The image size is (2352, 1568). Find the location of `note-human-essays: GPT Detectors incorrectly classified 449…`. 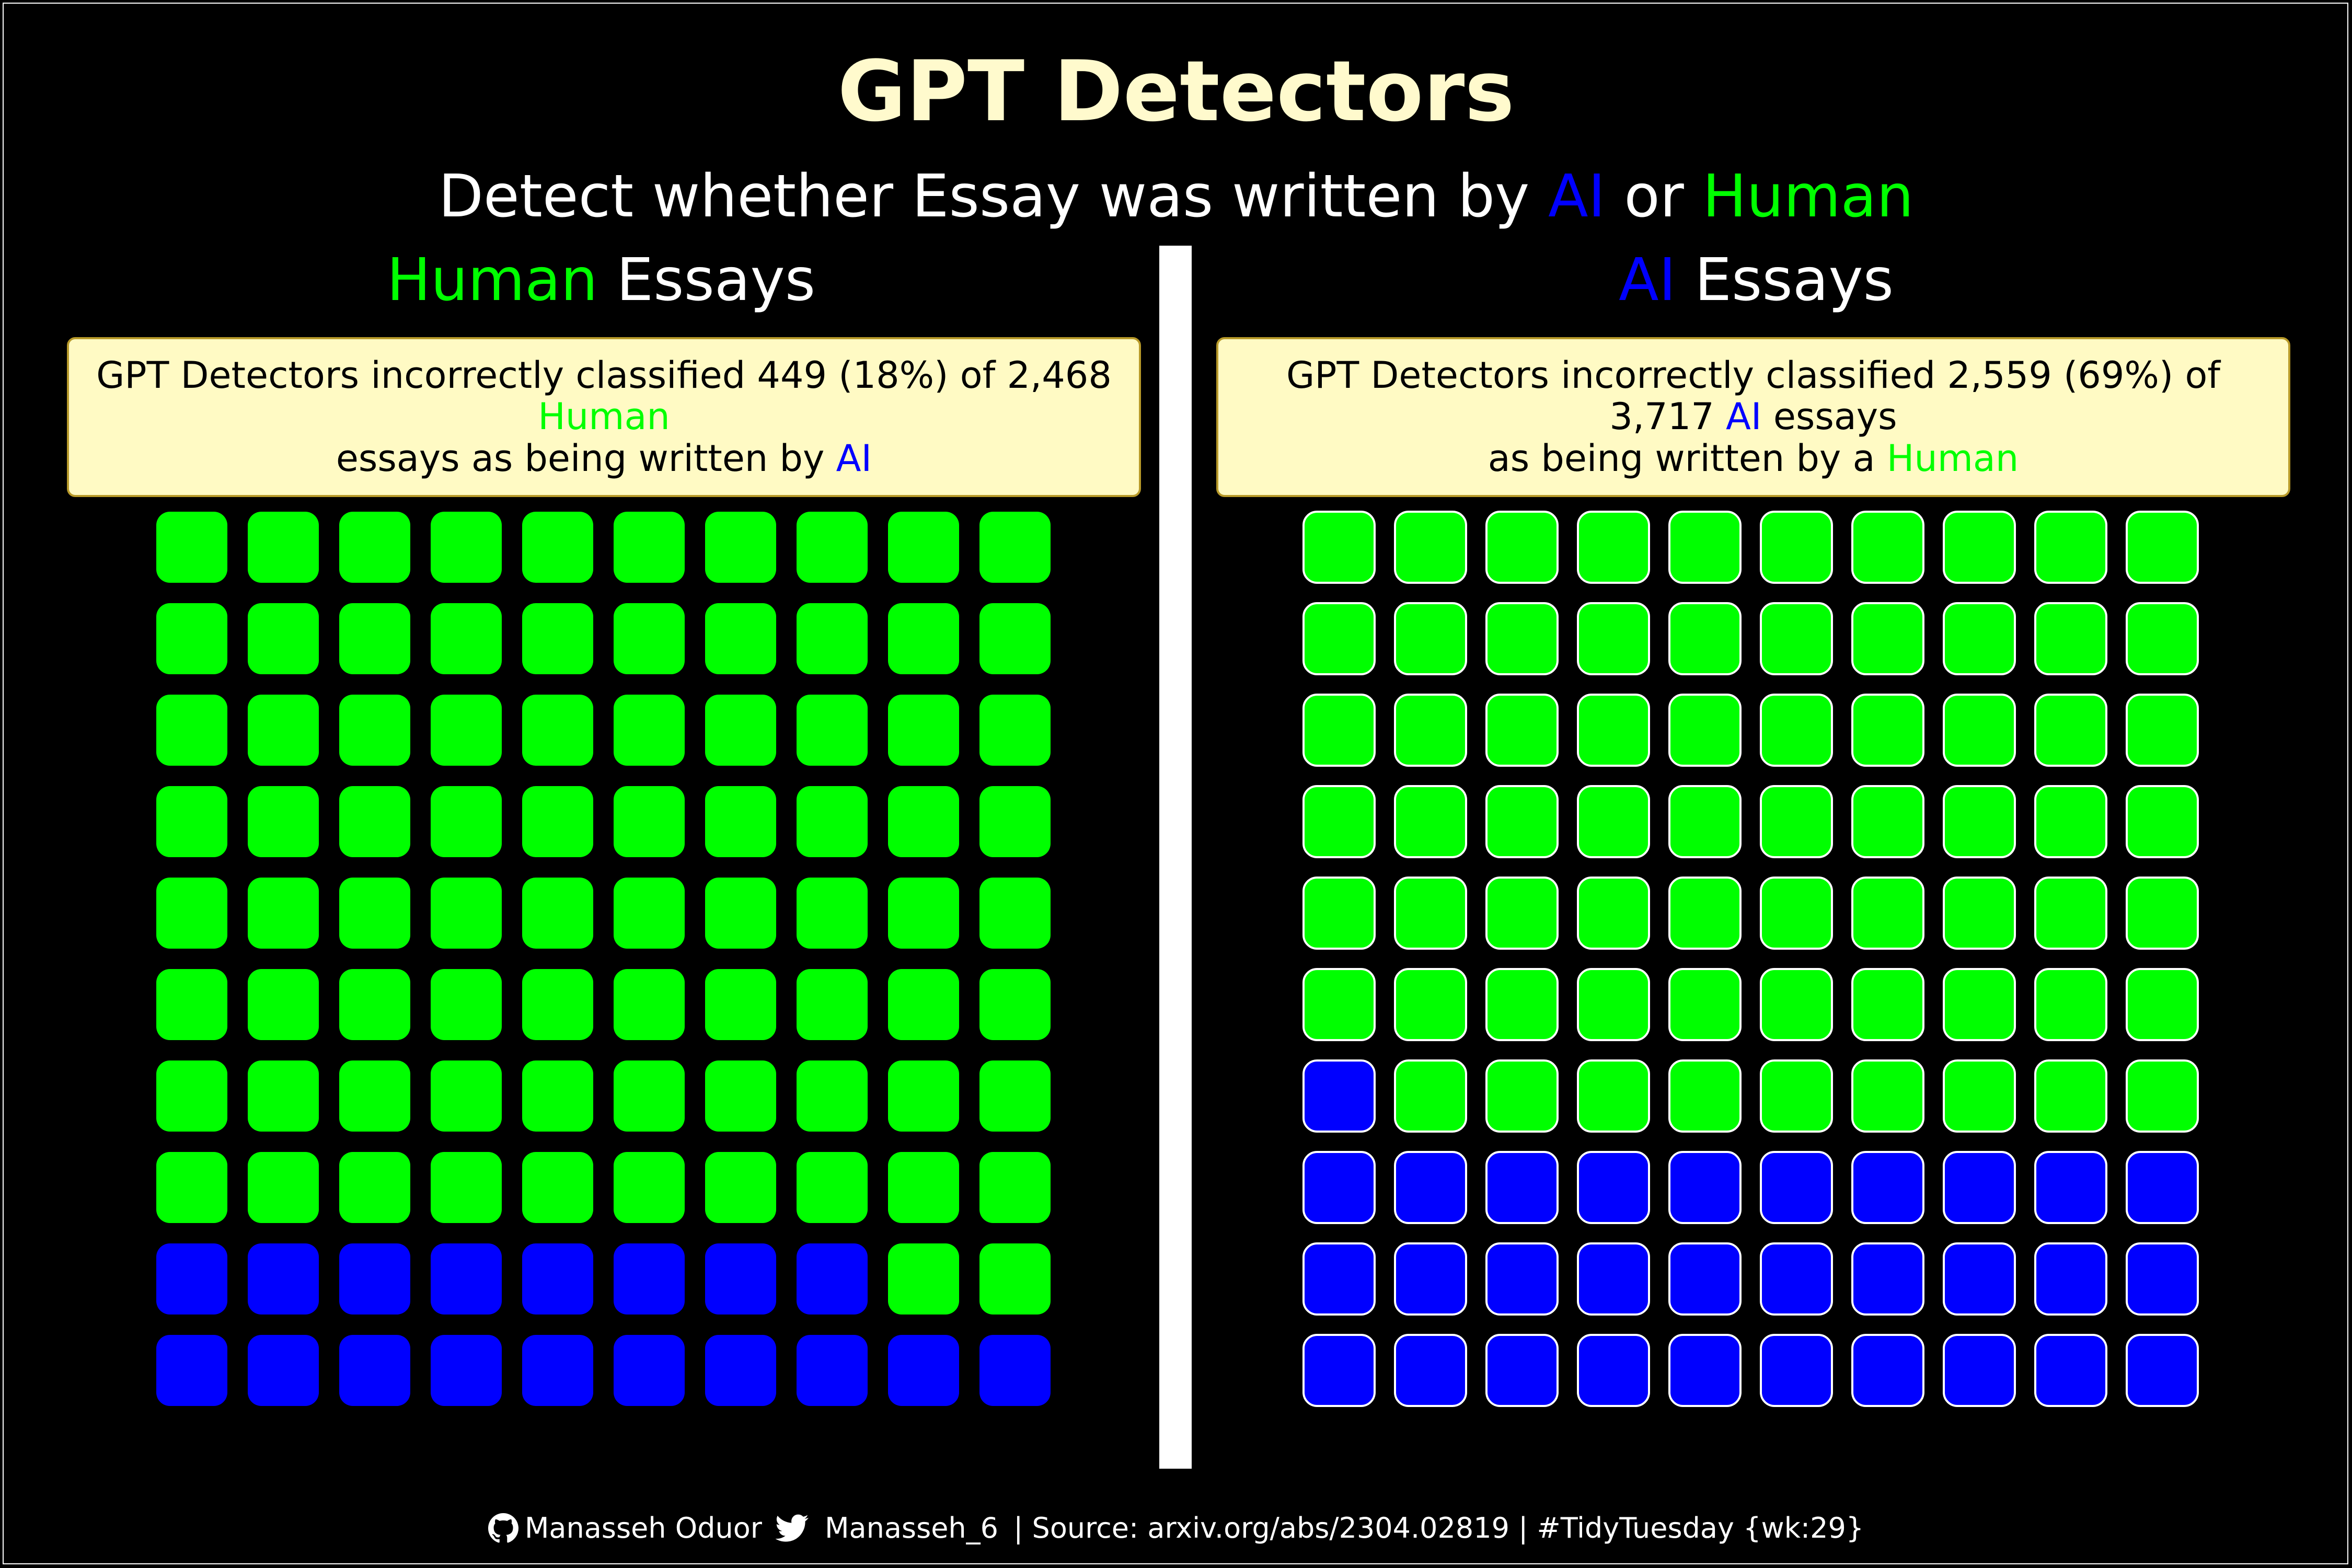

note-human-essays: GPT Detectors incorrectly classified 449… is located at coordinates (604, 417).